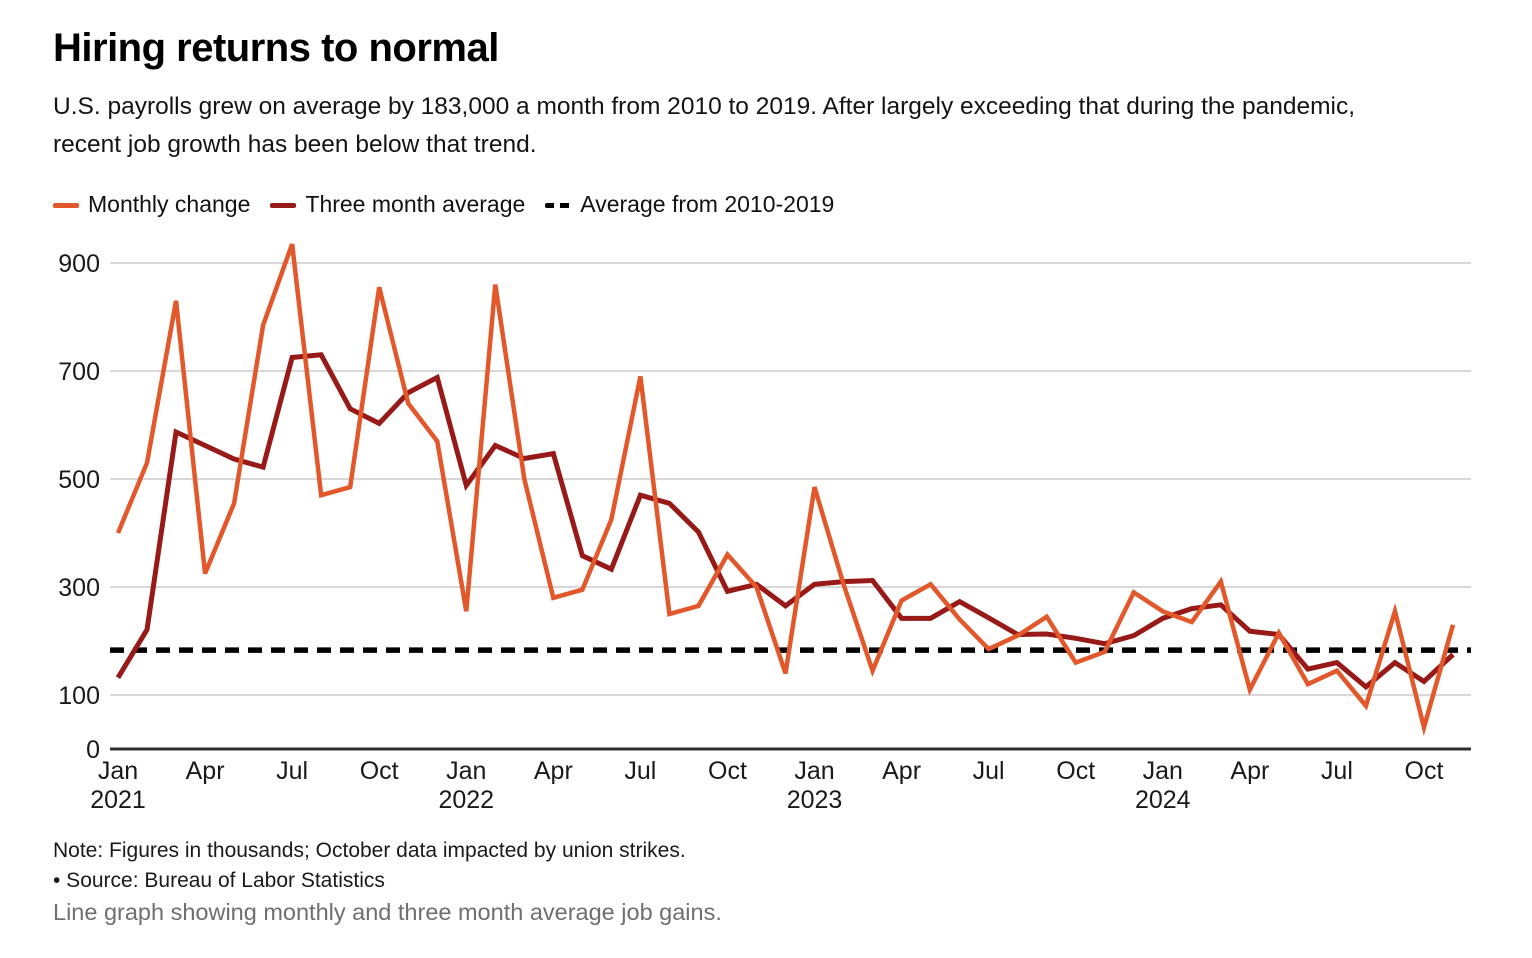 The height and width of the screenshot is (958, 1532). What do you see at coordinates (558, 205) in the screenshot?
I see `dashed-average-swatch-icon` at bounding box center [558, 205].